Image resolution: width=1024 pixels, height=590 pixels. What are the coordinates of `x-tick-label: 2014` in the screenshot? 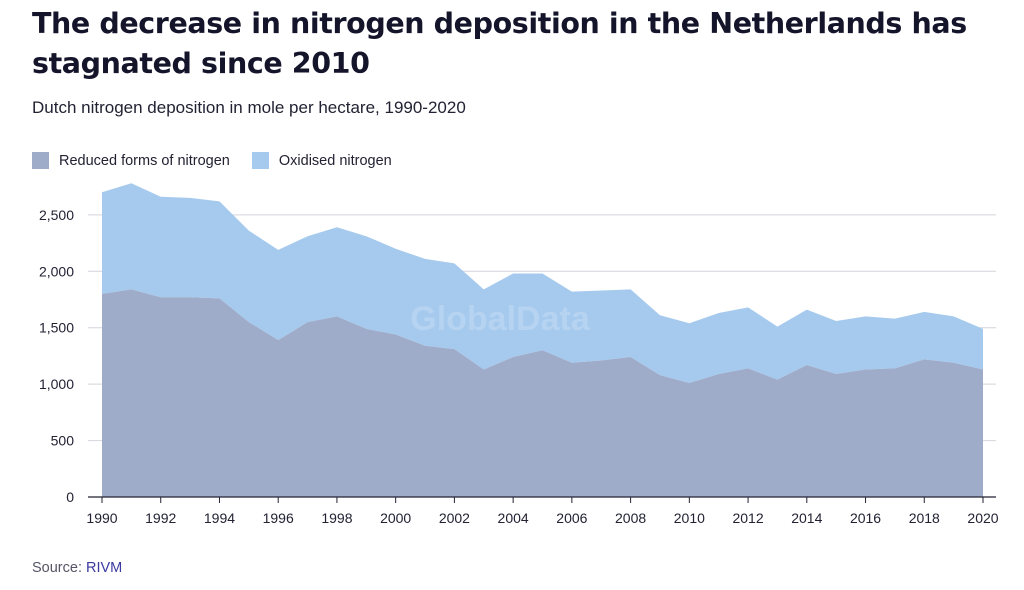 It's located at (806, 518).